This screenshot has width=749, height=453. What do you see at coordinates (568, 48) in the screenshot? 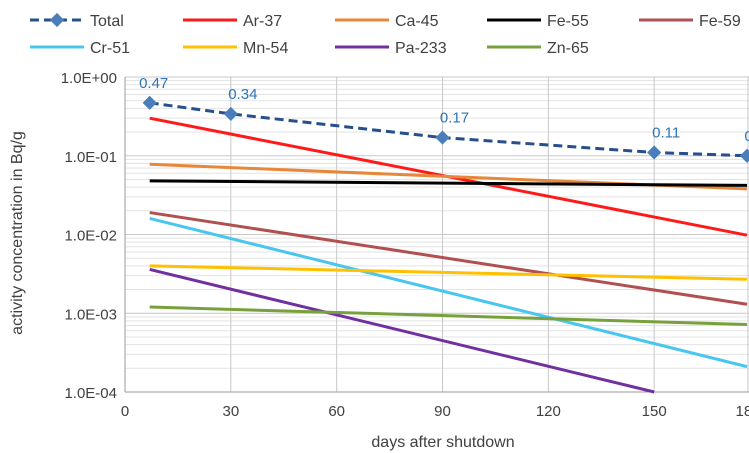
I see `legend-label: Zn-65` at bounding box center [568, 48].